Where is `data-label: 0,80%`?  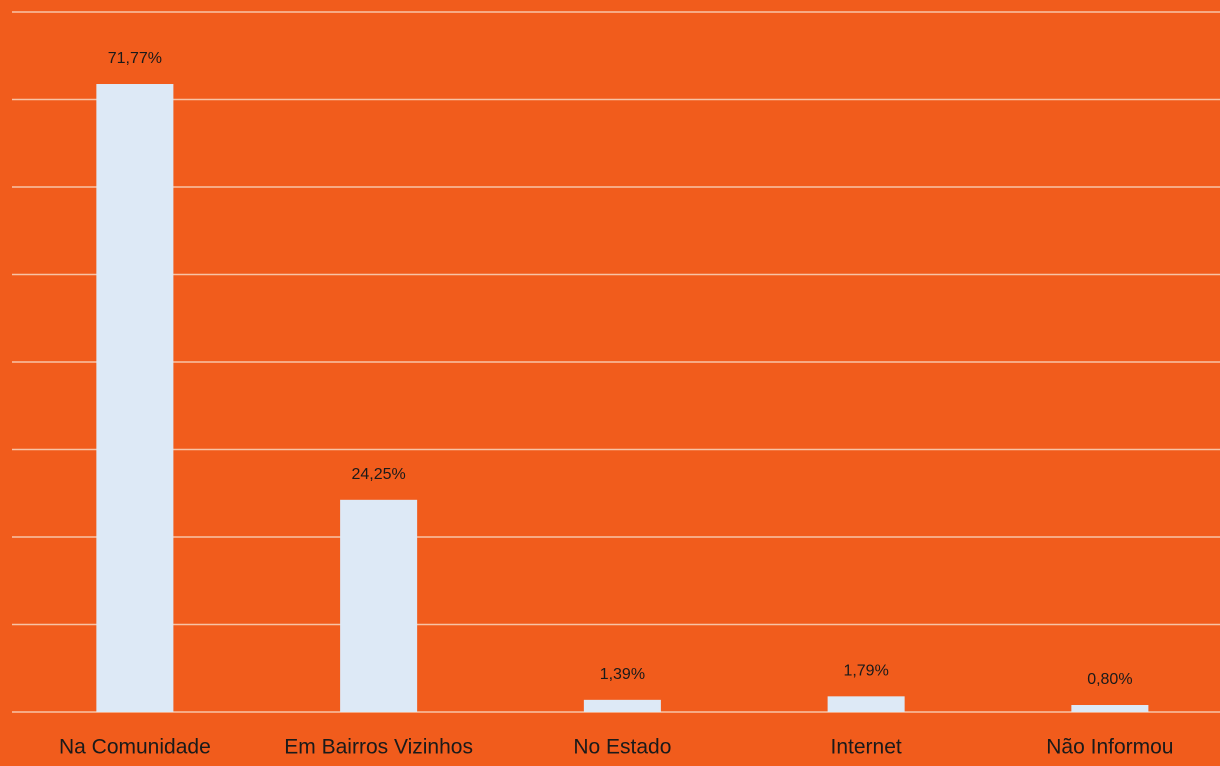 data-label: 0,80% is located at coordinates (1109, 679).